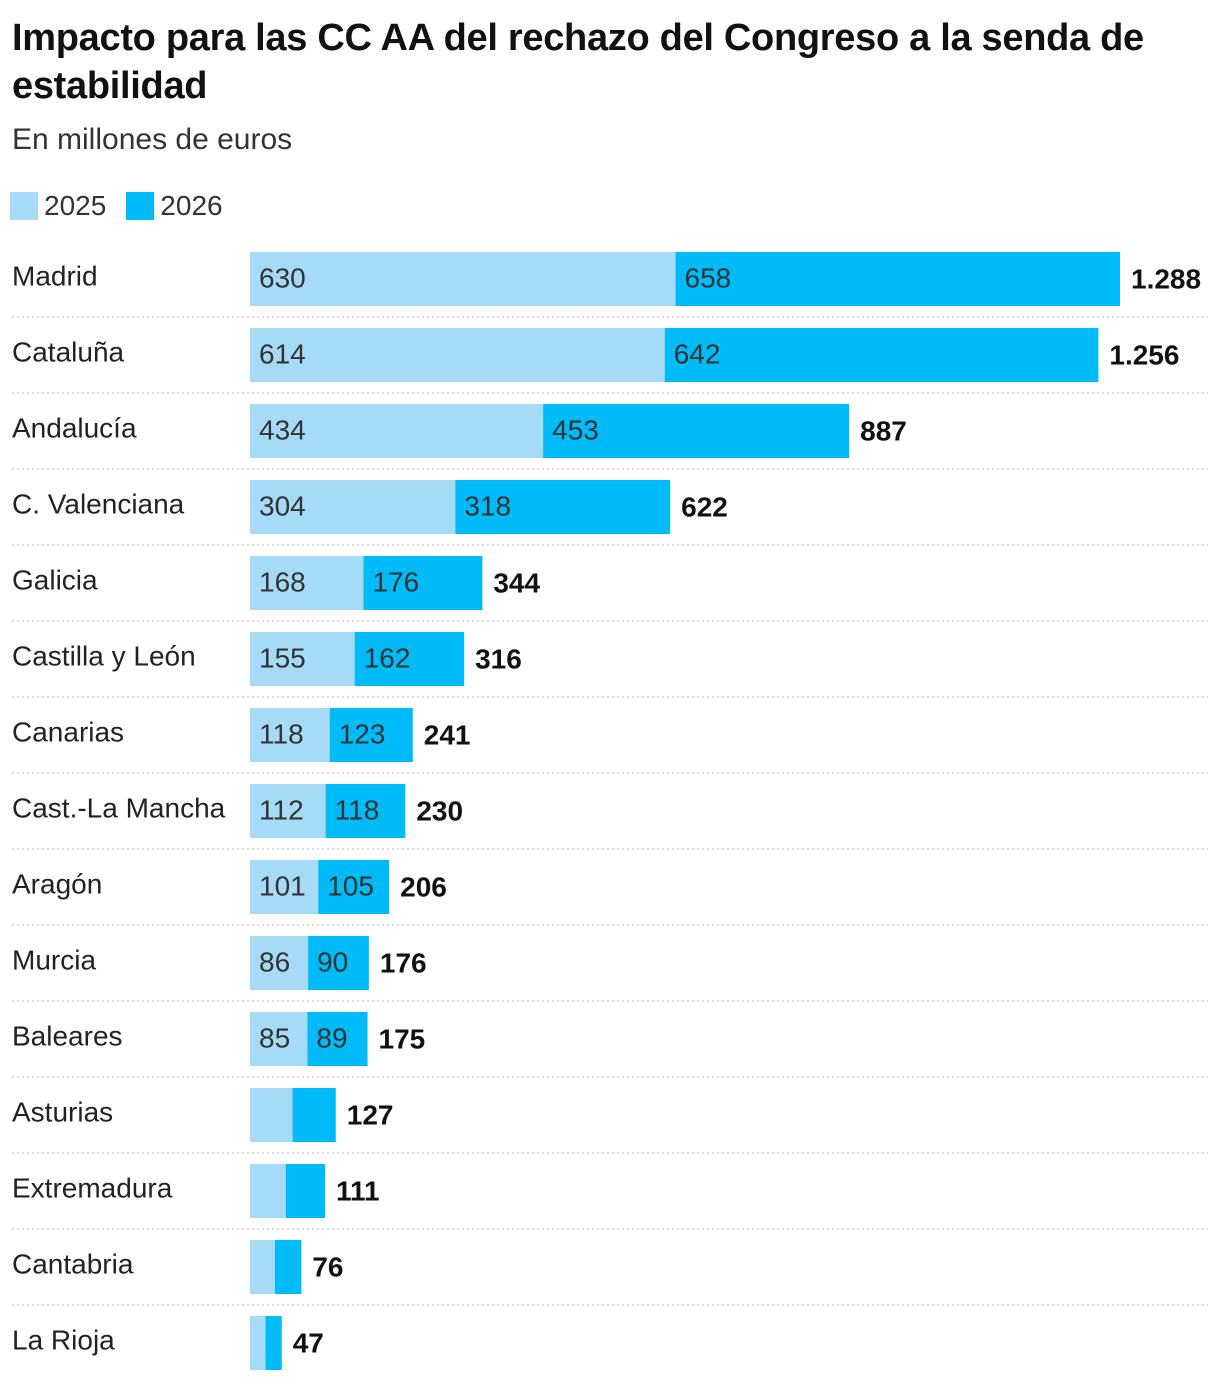  I want to click on category-label: Madrid, so click(55, 275).